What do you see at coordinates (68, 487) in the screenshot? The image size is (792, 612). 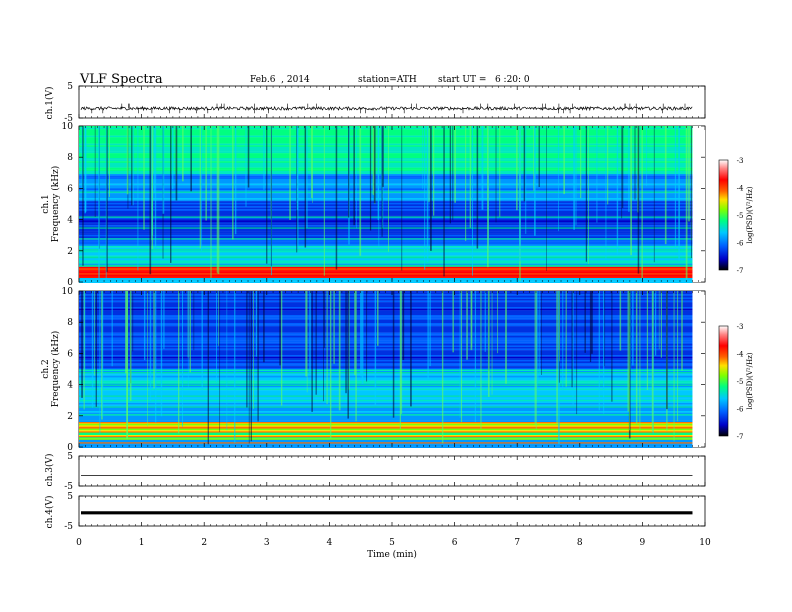 I see `y-tick-label: -5` at bounding box center [68, 487].